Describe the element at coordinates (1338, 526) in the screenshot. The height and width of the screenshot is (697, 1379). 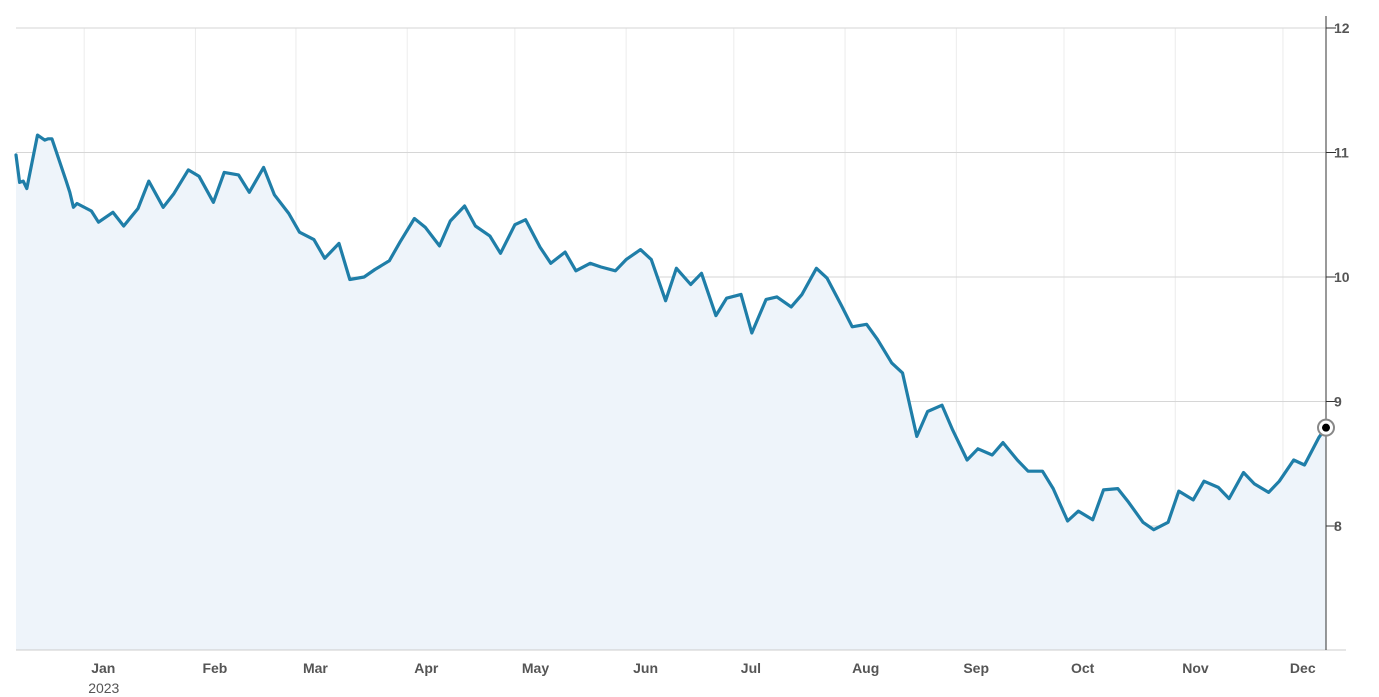
I see `y-tick-label-8: 8` at that location.